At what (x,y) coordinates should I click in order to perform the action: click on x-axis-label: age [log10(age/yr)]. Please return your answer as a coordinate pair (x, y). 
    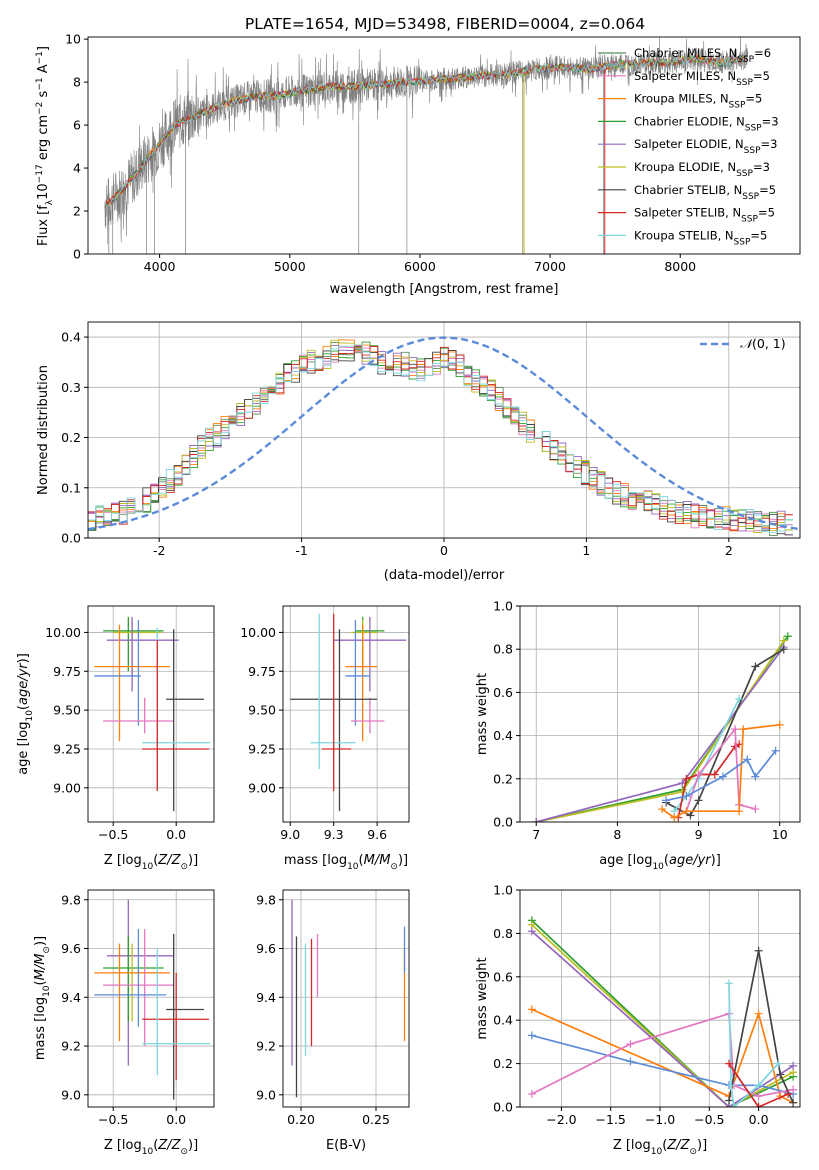
    Looking at the image, I should click on (660, 862).